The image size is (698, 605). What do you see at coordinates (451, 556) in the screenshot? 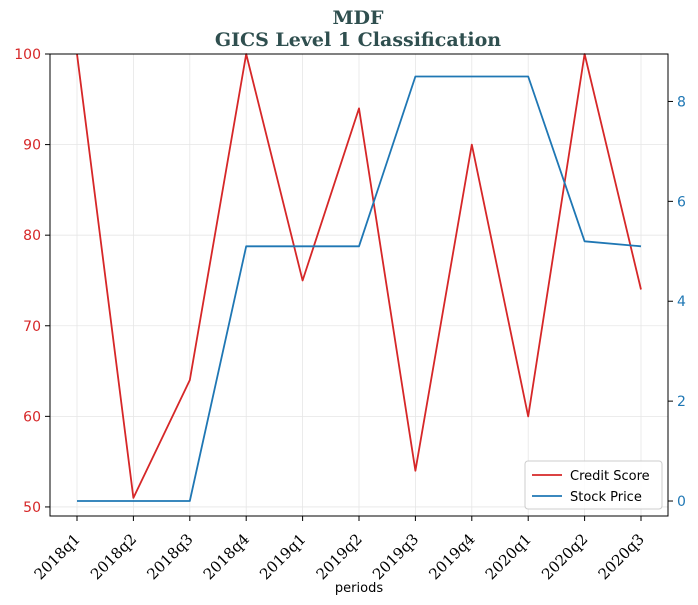
I see `x-tick-label: 2019q4` at bounding box center [451, 556].